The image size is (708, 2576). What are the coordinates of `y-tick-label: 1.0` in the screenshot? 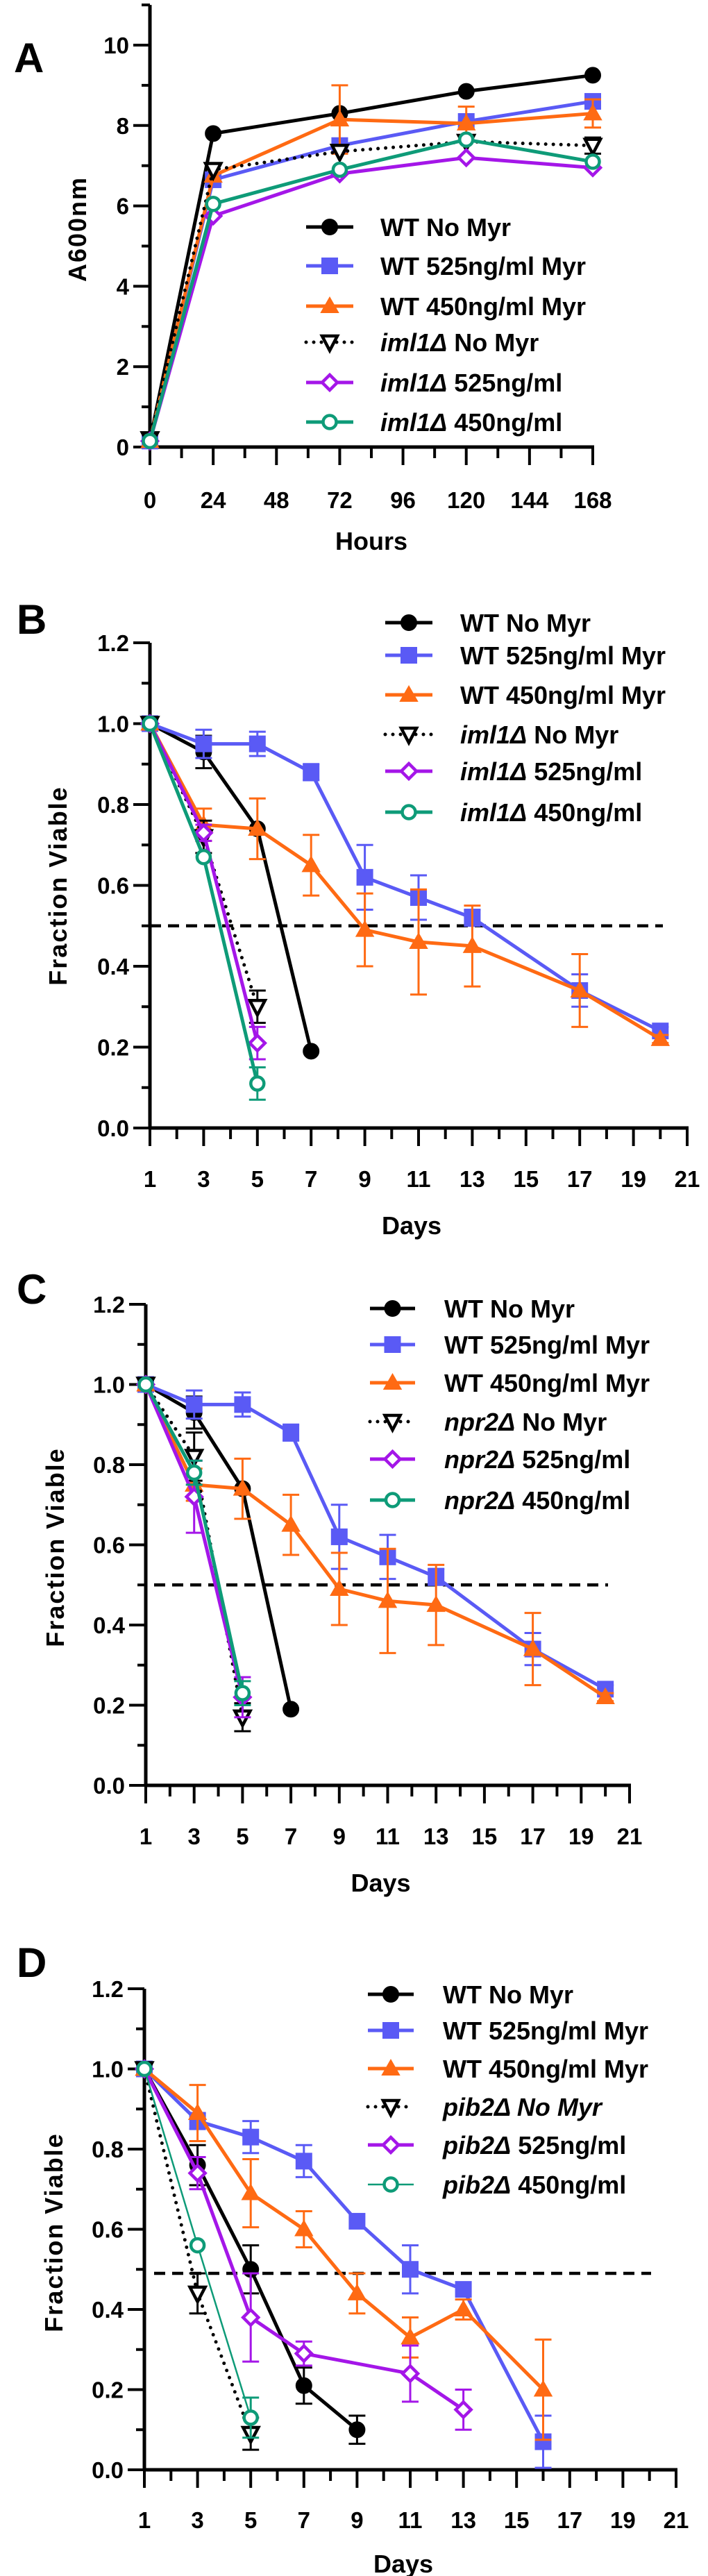 It's located at (109, 1385).